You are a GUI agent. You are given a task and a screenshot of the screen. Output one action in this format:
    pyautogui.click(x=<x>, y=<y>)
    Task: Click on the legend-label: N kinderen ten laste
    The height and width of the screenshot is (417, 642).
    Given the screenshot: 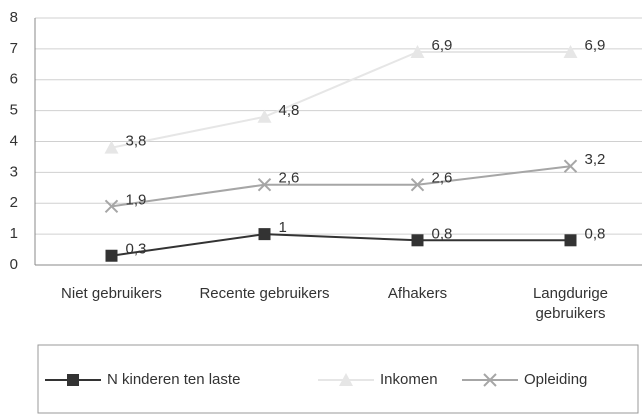 What is the action you would take?
    pyautogui.click(x=173, y=379)
    